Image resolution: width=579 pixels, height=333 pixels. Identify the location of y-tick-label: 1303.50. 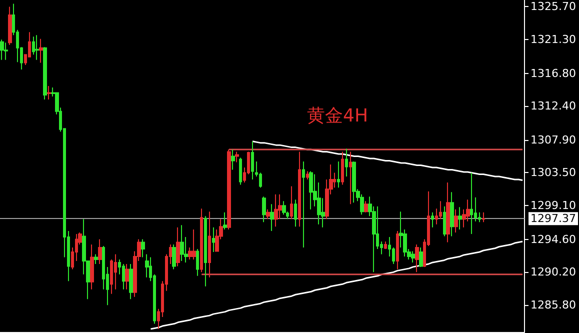
(553, 173).